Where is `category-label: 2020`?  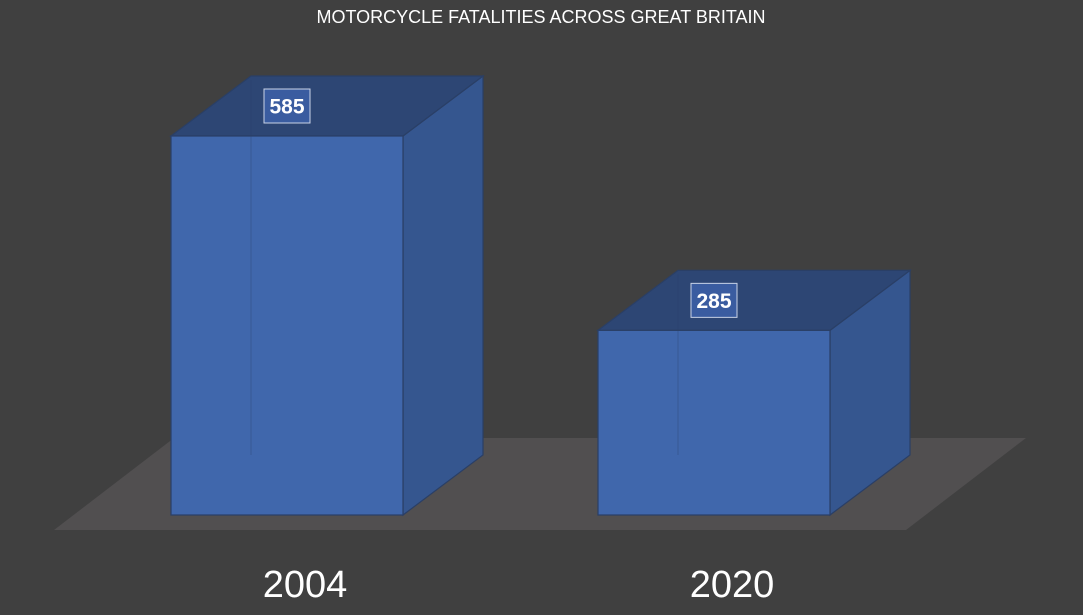 category-label: 2020 is located at coordinates (732, 585).